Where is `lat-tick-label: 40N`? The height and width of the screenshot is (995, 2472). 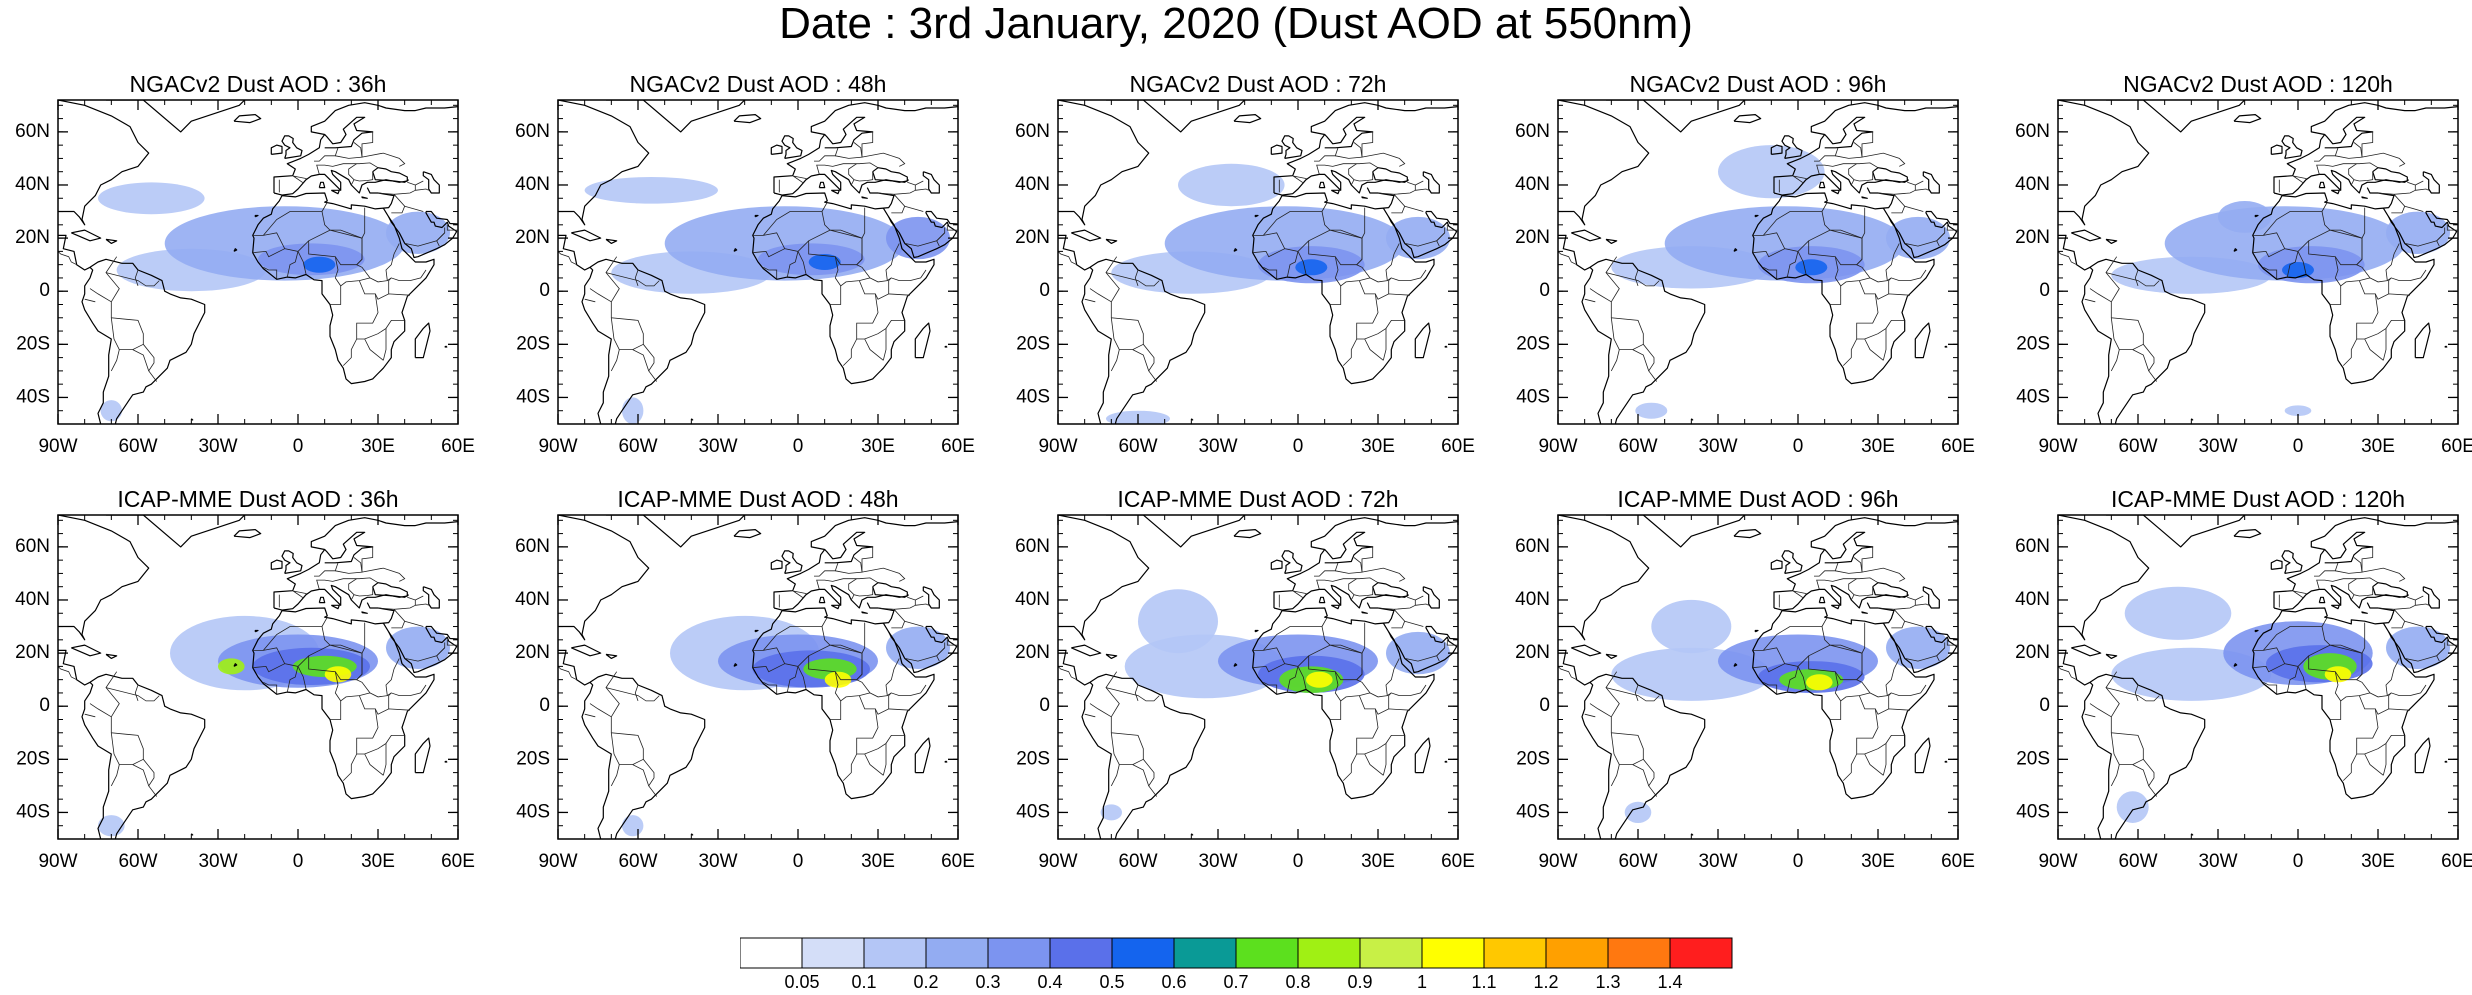
lat-tick-label: 40N is located at coordinates (1032, 599).